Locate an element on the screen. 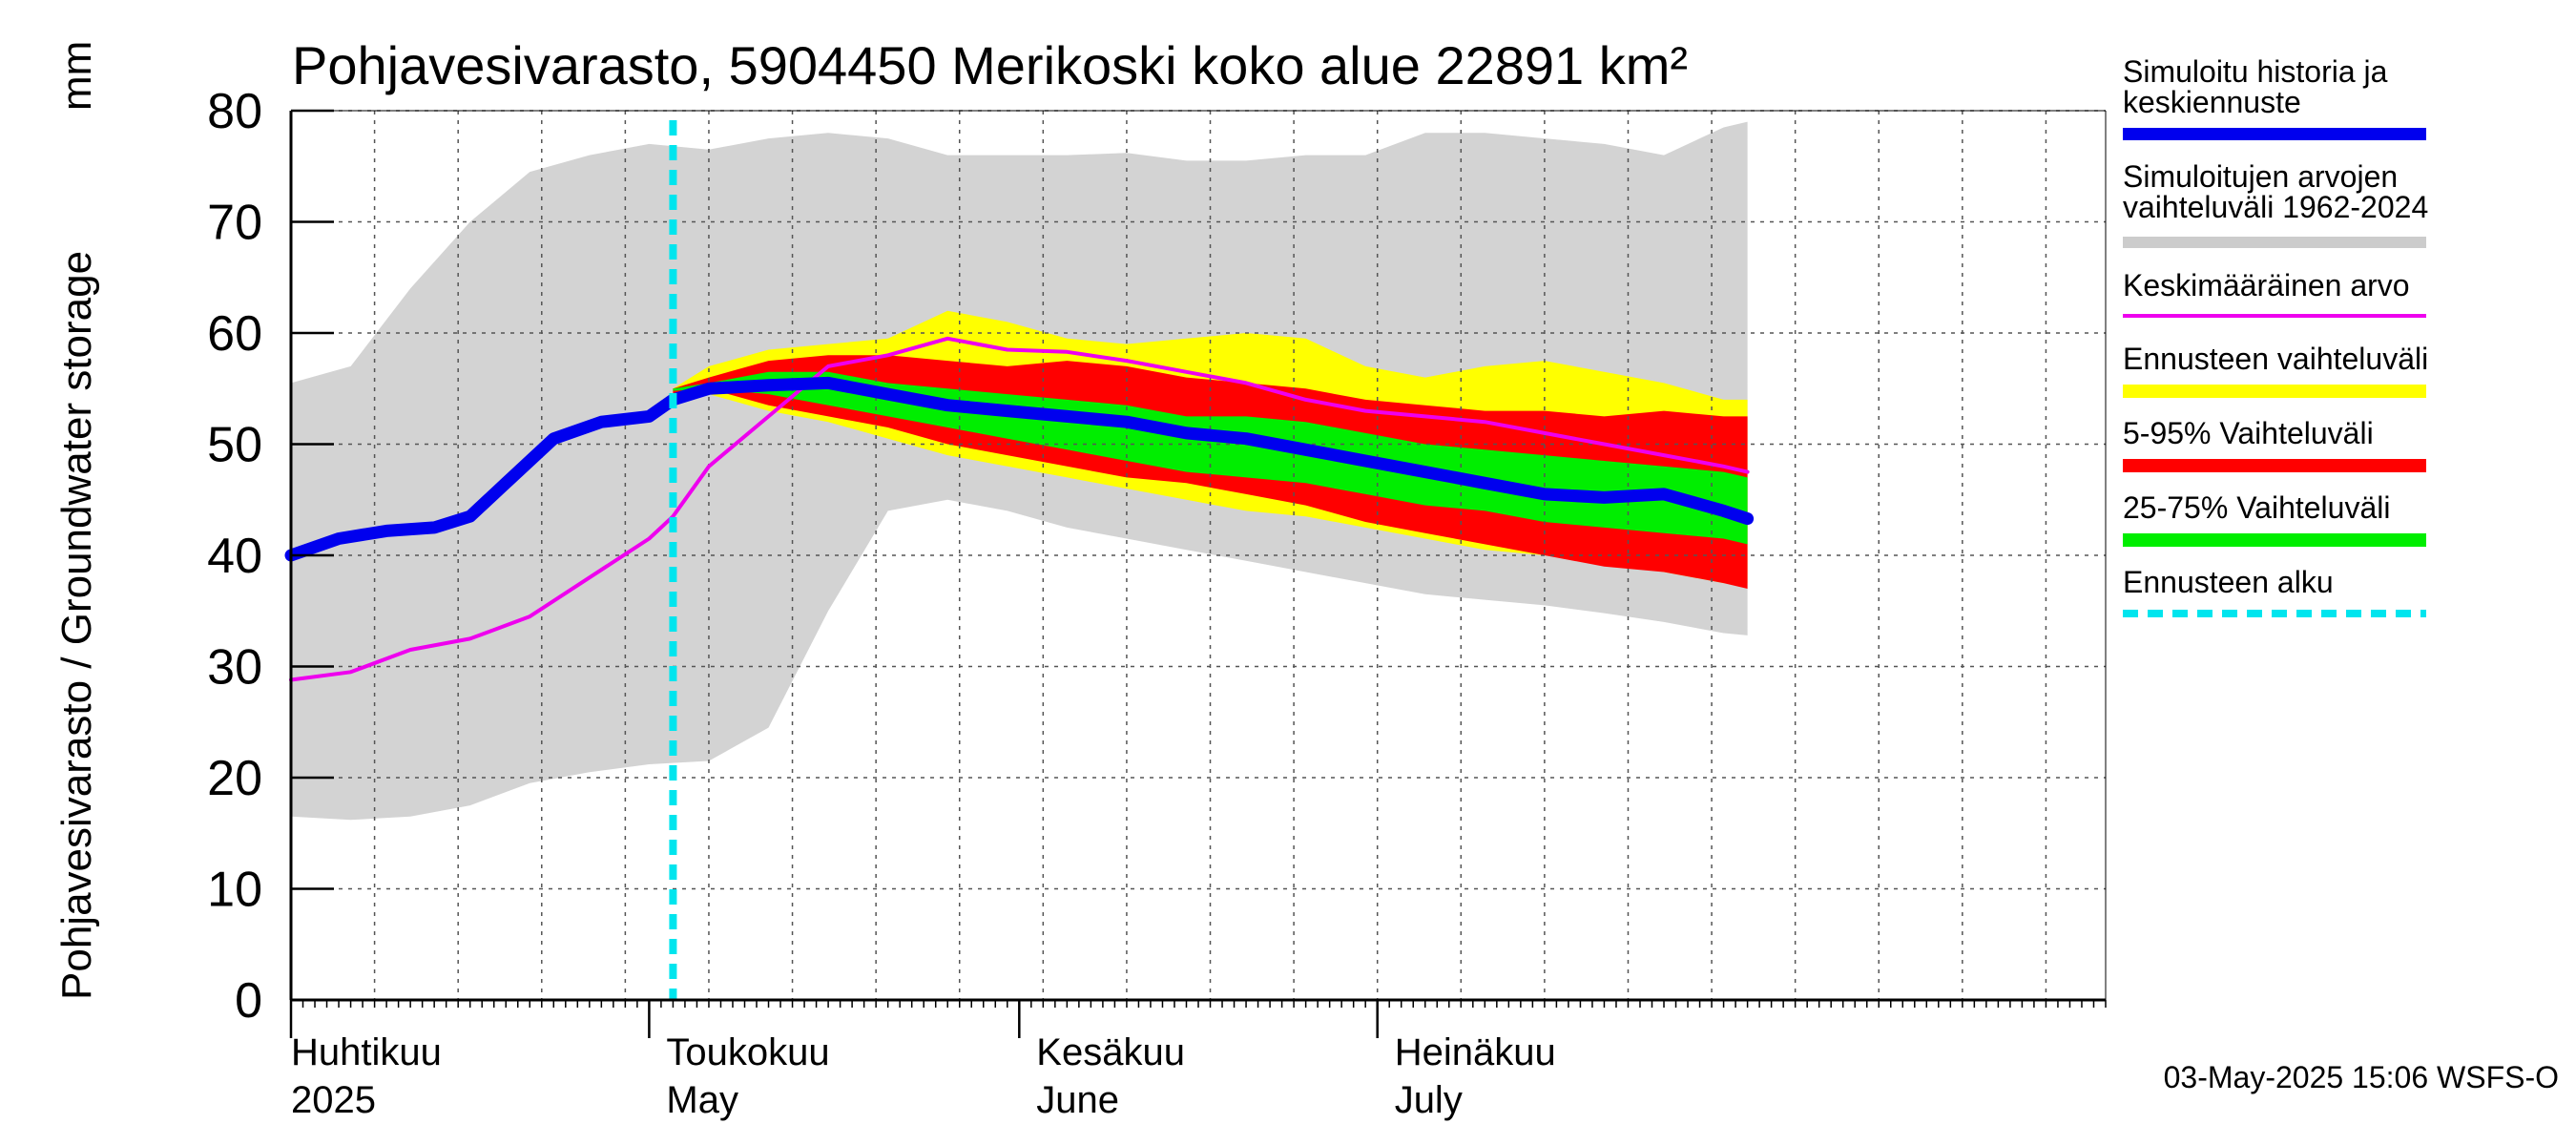 This screenshot has height=1145, width=2576. y-tick-label: 40 is located at coordinates (234, 557).